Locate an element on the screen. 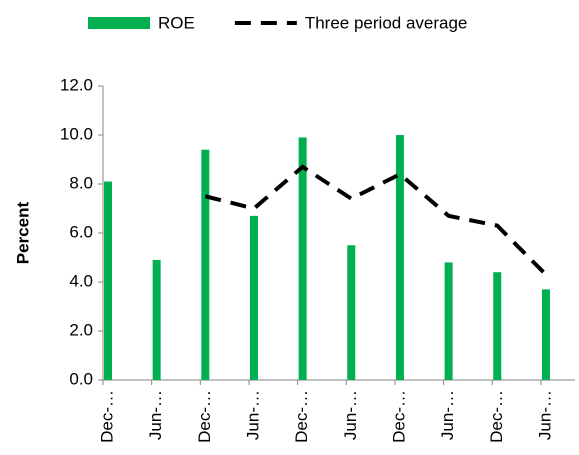 The width and height of the screenshot is (579, 455). legend-label: Three period average is located at coordinates (386, 22).